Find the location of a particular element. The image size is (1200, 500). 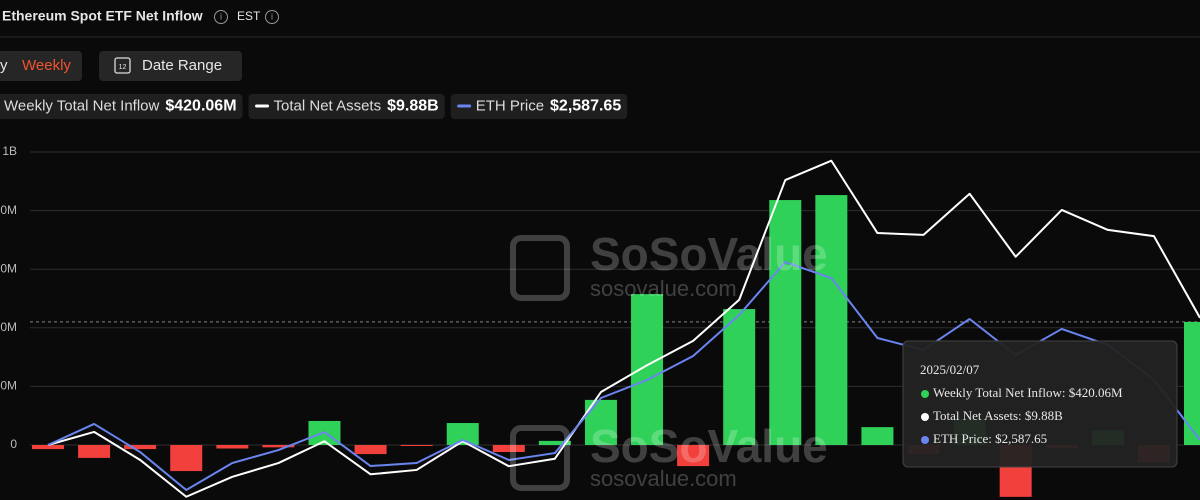

legend-value: $9.88B is located at coordinates (413, 106).